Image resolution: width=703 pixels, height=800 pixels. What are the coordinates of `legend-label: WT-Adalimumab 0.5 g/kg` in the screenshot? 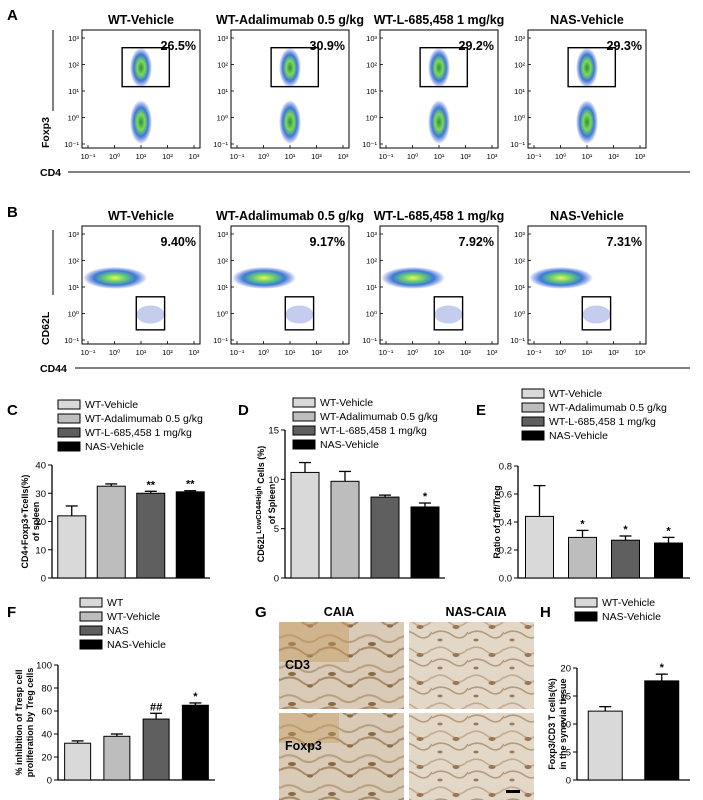 It's located at (144, 419).